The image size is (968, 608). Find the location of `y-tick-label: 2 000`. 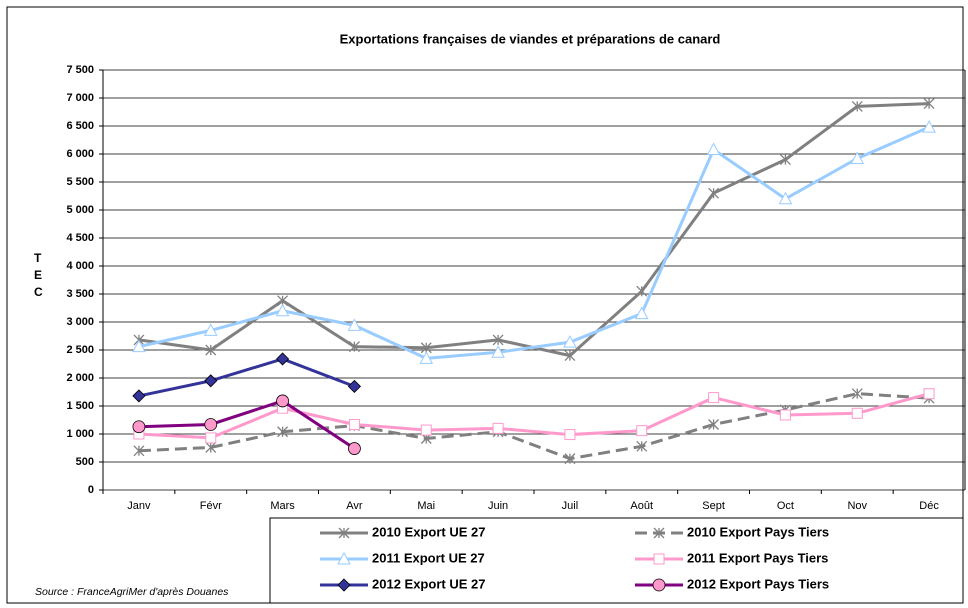

y-tick-label: 2 000 is located at coordinates (80, 378).